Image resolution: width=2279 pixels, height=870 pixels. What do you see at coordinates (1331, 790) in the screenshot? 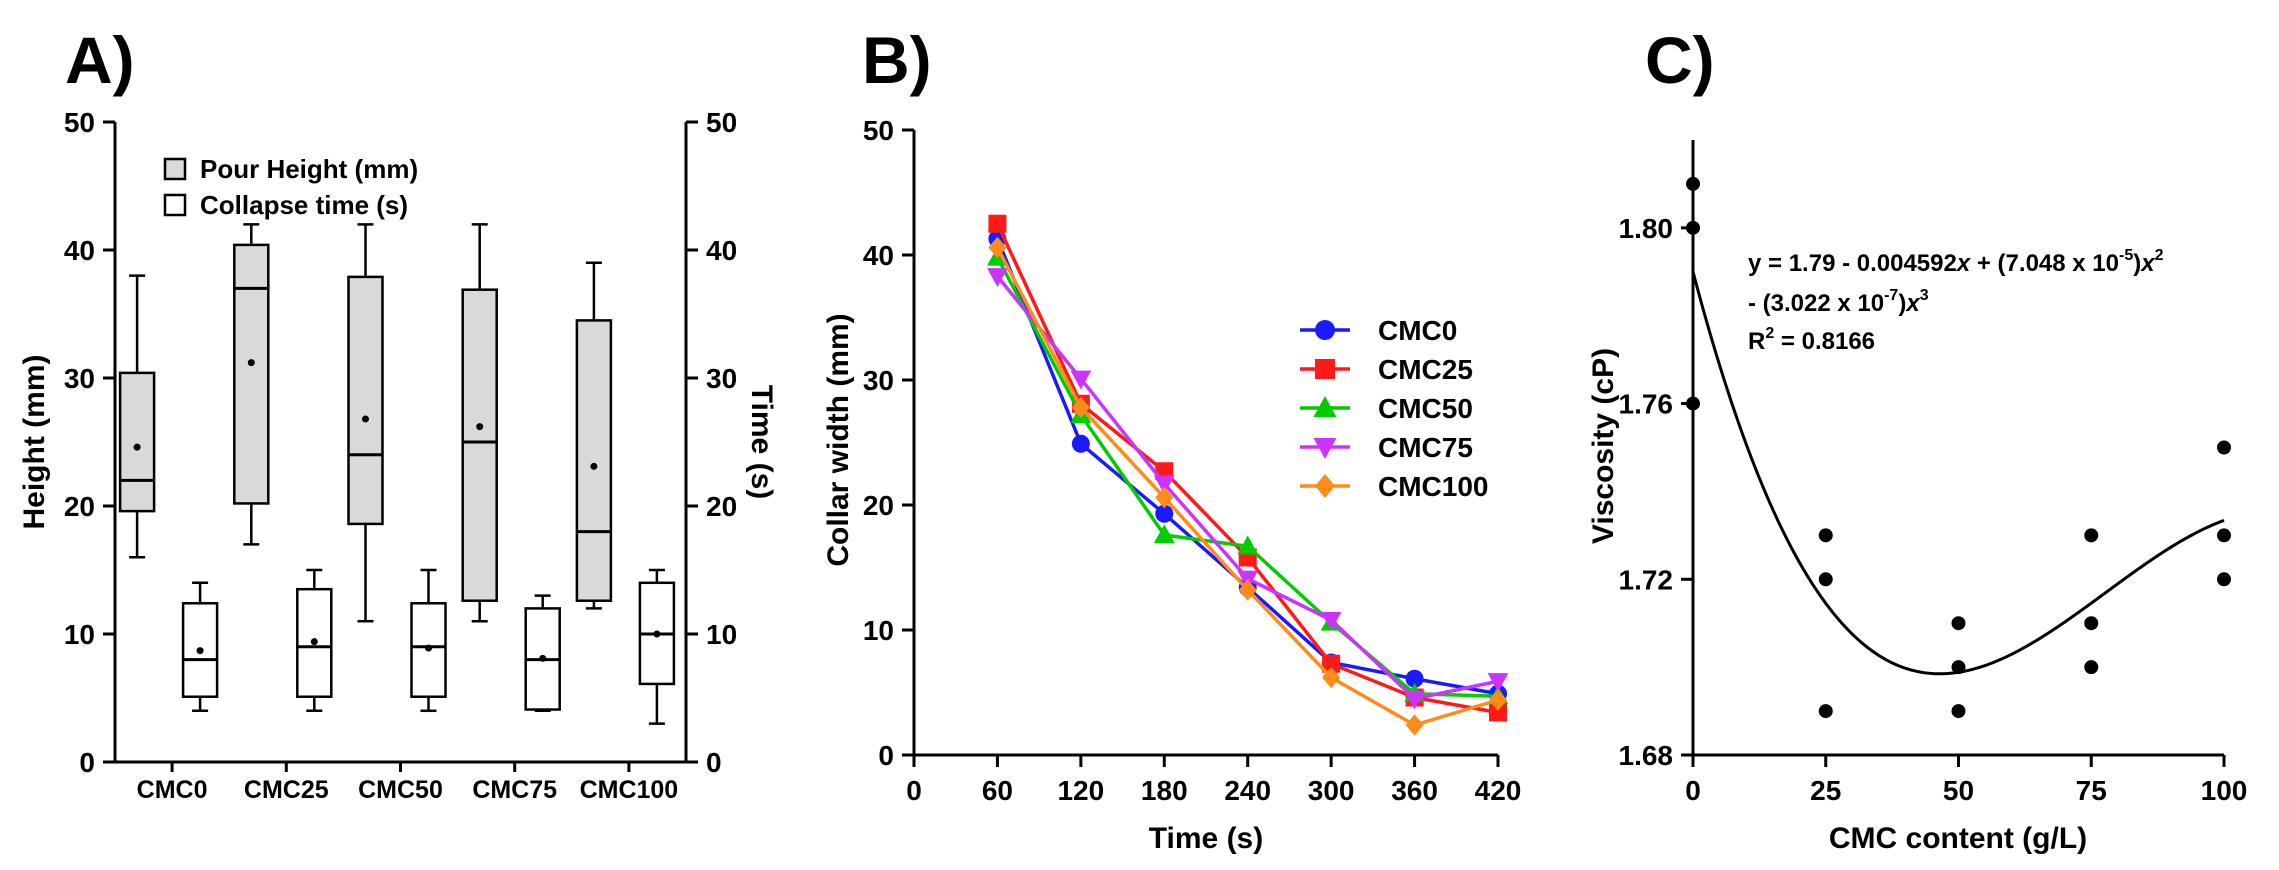
I see `b-x-tick-label: 300` at bounding box center [1331, 790].